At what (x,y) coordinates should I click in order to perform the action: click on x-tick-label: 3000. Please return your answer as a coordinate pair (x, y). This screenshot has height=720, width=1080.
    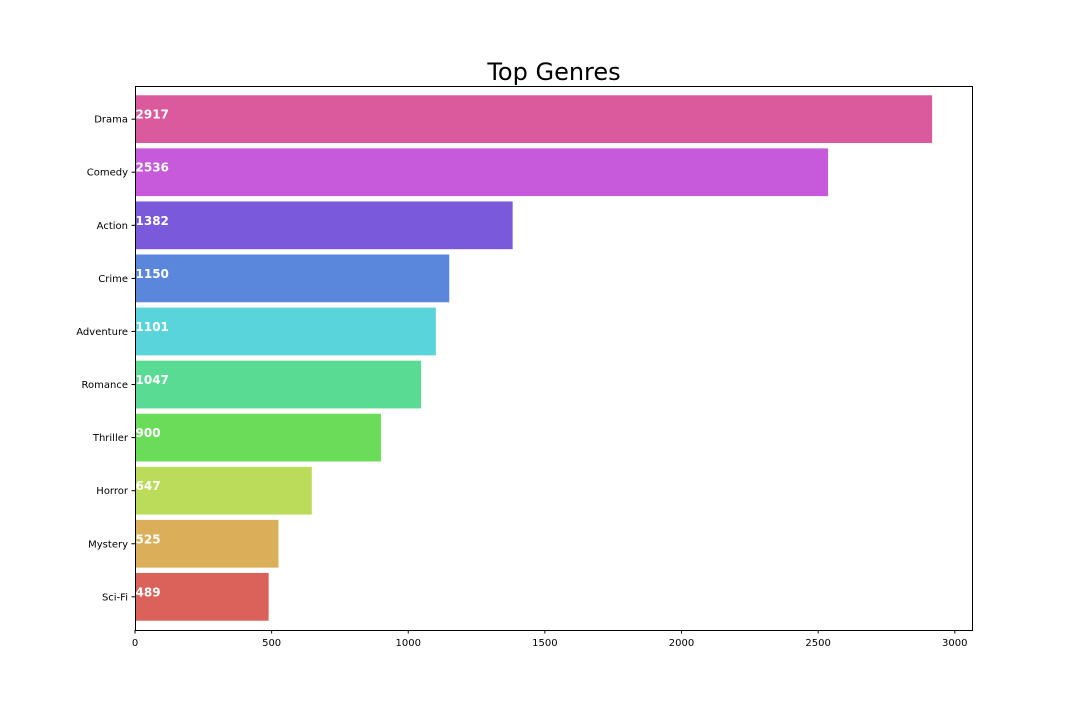
    Looking at the image, I should click on (954, 643).